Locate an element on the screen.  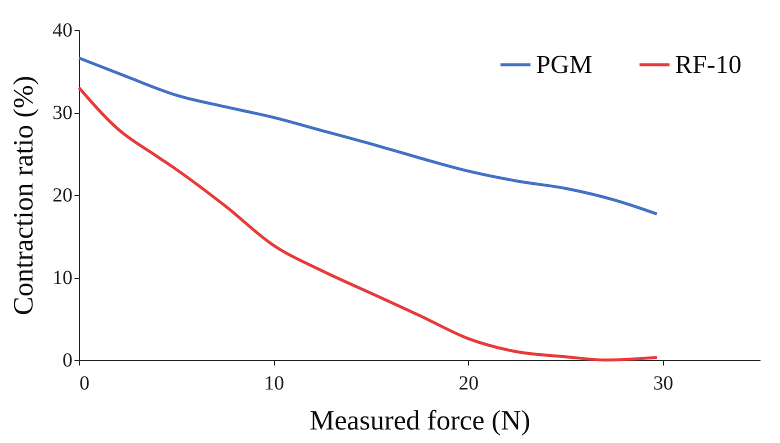
y-tick-label: 20 is located at coordinates (62, 195).